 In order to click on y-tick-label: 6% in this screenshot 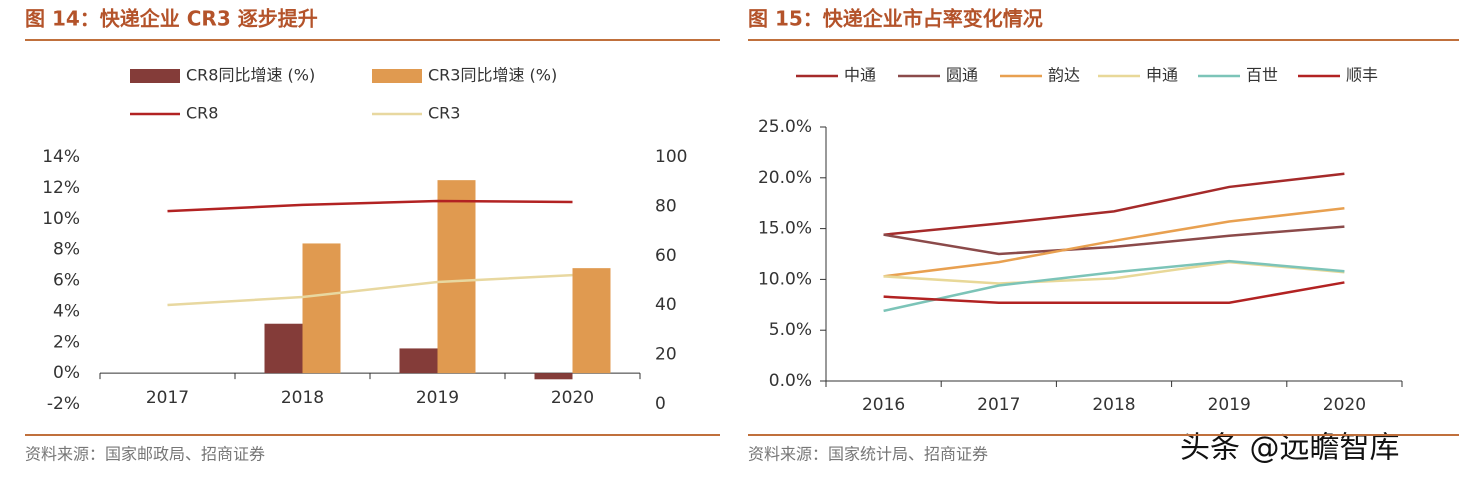, I will do `click(66, 281)`.